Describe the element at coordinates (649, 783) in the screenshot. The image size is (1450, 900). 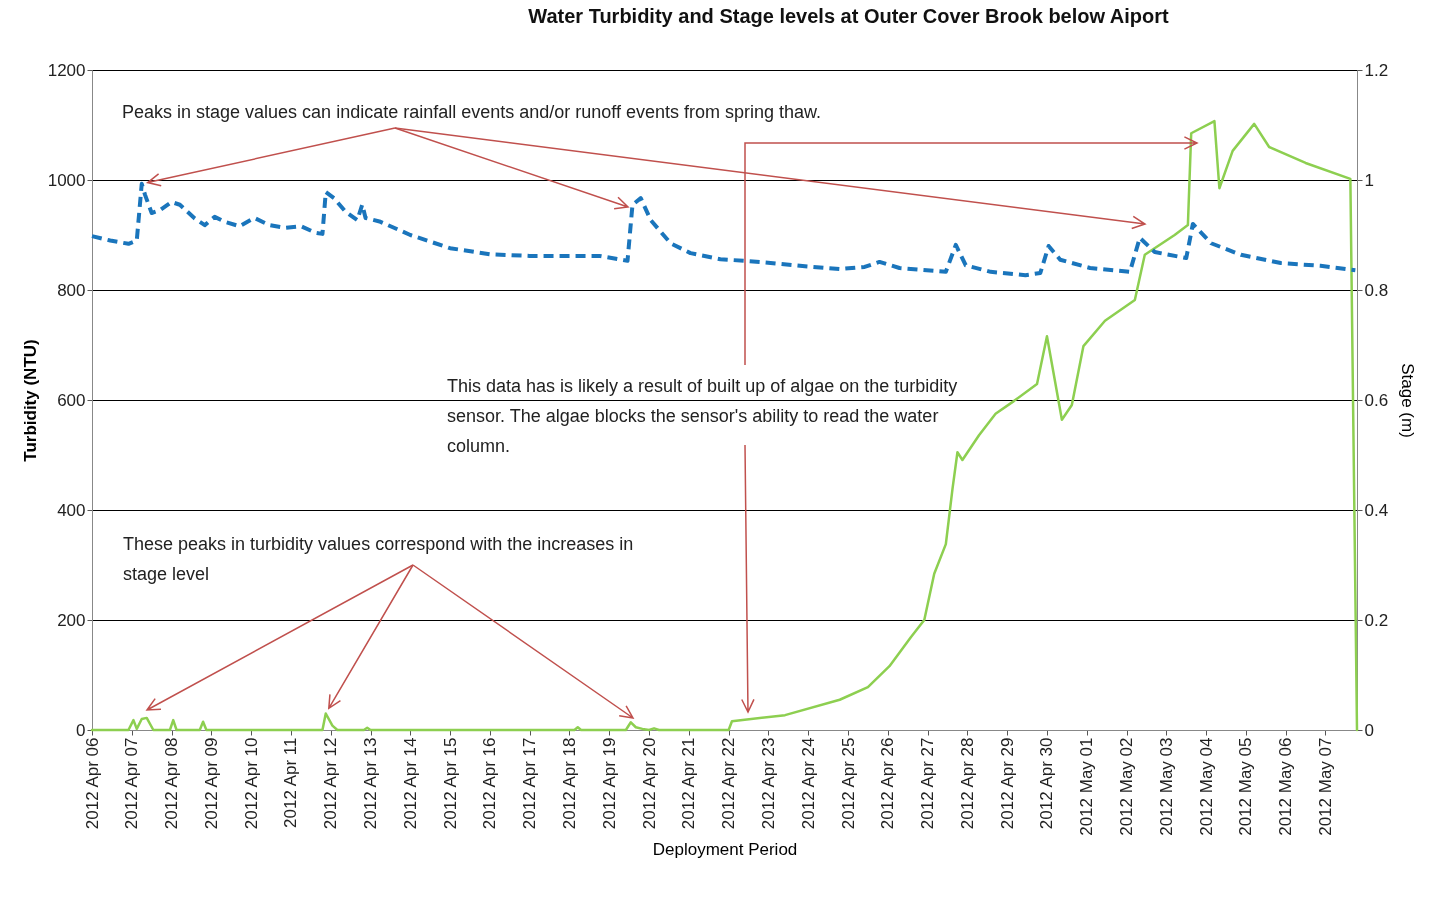
I see `x-tick-label: 2012 Apr 20` at that location.